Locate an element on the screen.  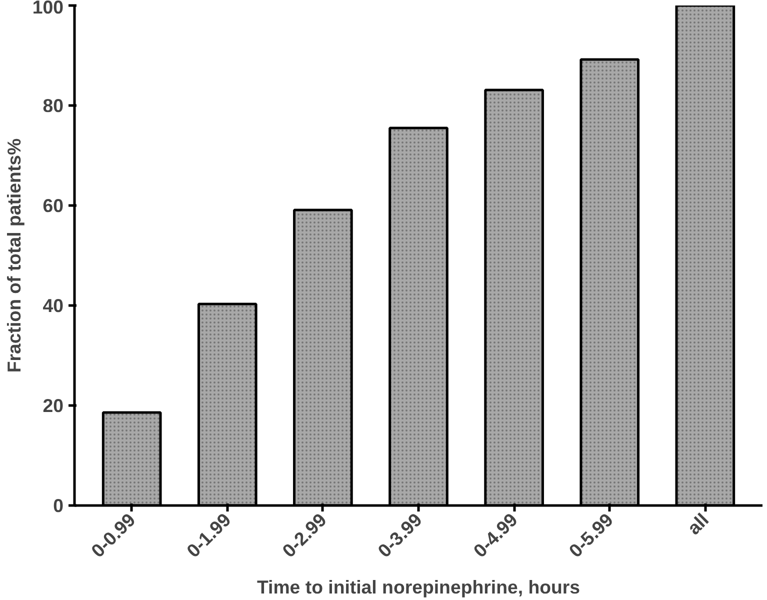
x-tick-label: all is located at coordinates (698, 524).